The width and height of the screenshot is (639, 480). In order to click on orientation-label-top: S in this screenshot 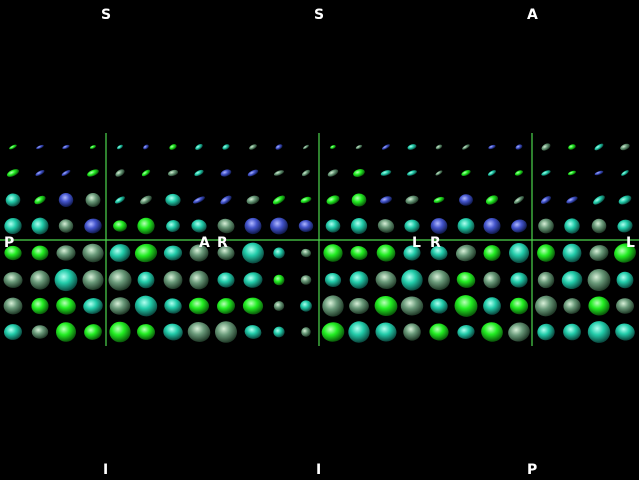, I will do `click(106, 15)`.